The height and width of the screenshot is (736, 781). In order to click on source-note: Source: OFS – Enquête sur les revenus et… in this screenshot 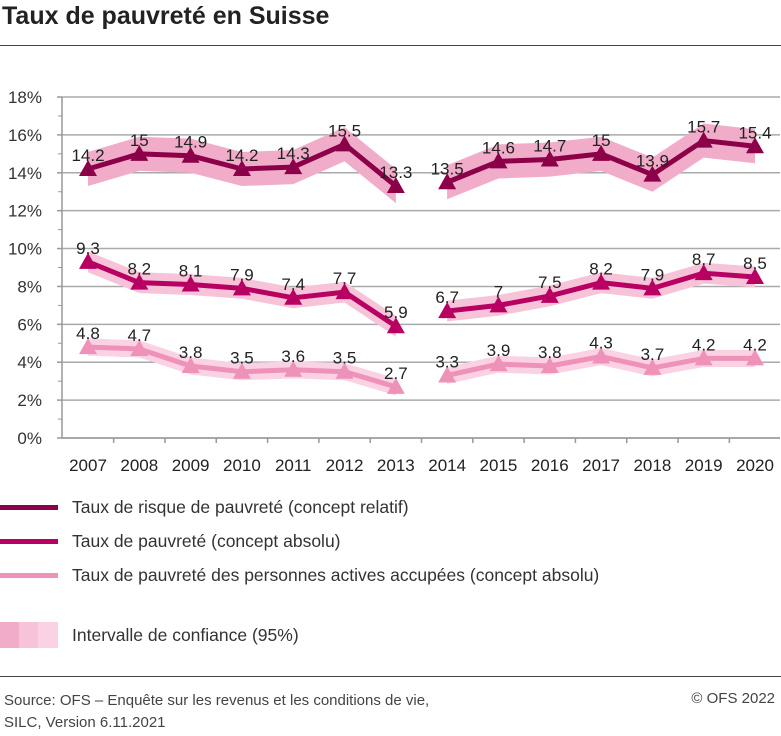, I will do `click(216, 712)`.